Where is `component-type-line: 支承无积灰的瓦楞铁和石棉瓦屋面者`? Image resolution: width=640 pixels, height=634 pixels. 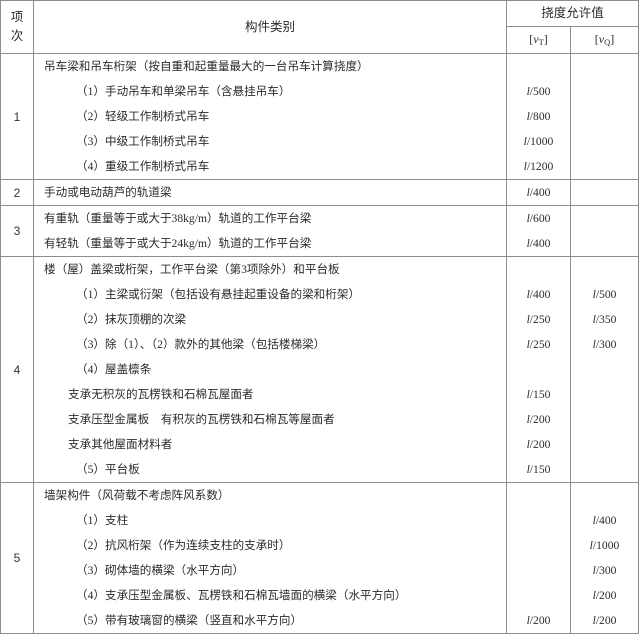
component-type-line: 支承无积灰的瓦楞铁和石棉瓦屋面者 is located at coordinates (161, 394).